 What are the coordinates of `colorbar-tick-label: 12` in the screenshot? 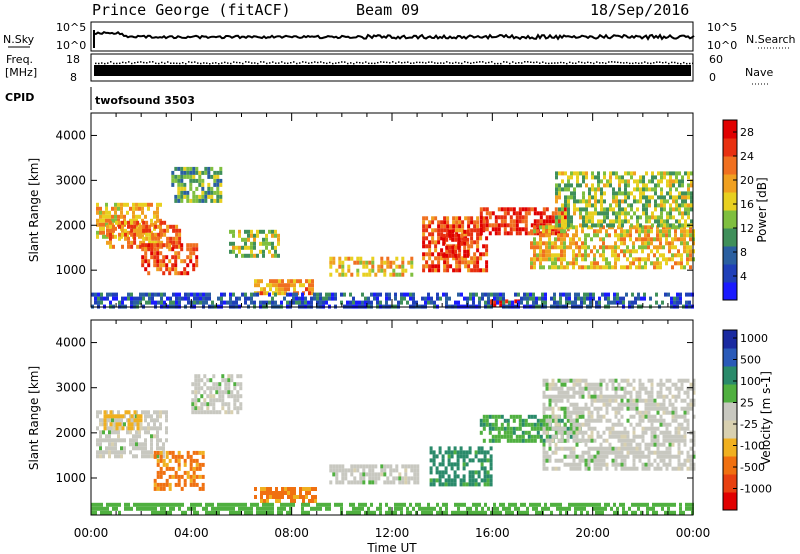 It's located at (747, 228).